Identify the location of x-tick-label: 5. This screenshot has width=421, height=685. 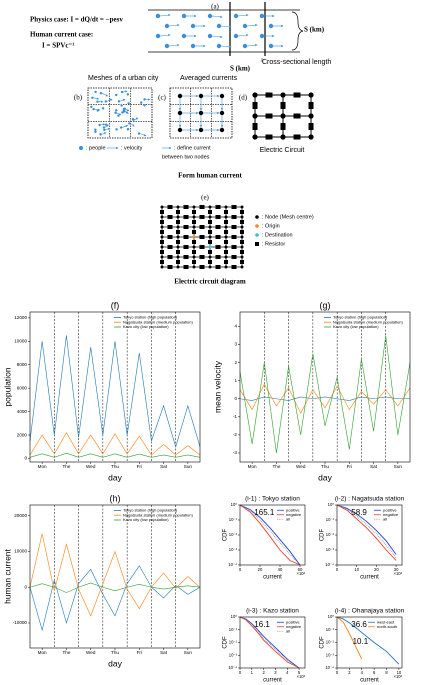
(299, 672).